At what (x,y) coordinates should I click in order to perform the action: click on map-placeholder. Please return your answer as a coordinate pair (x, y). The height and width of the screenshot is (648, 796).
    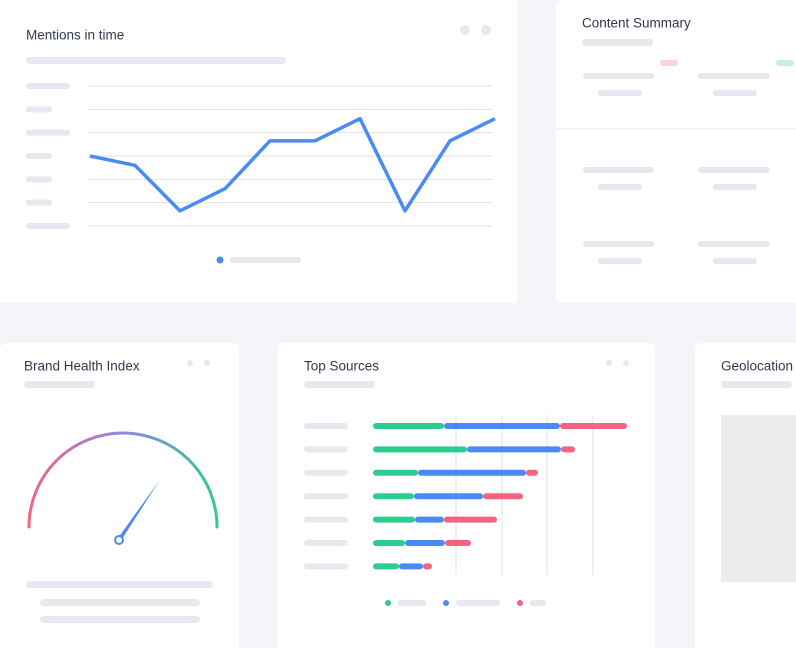
    Looking at the image, I should click on (758, 498).